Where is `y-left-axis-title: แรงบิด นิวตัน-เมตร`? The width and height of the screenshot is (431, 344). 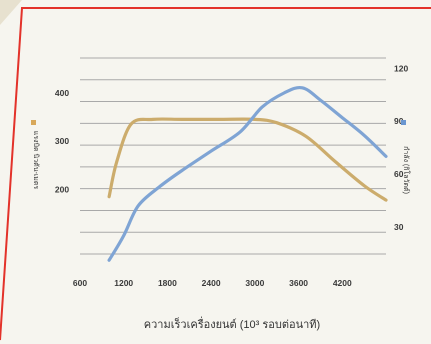
y-left-axis-title: แรงบิด นิวตัน-เมตร is located at coordinates (36, 160).